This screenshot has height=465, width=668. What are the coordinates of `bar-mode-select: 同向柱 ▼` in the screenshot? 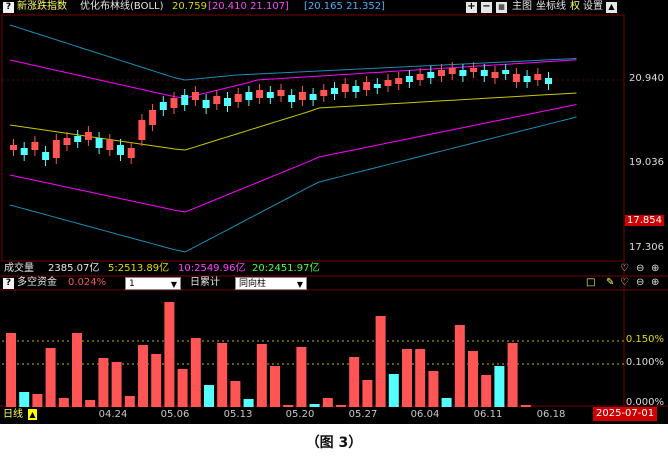 It's located at (271, 283).